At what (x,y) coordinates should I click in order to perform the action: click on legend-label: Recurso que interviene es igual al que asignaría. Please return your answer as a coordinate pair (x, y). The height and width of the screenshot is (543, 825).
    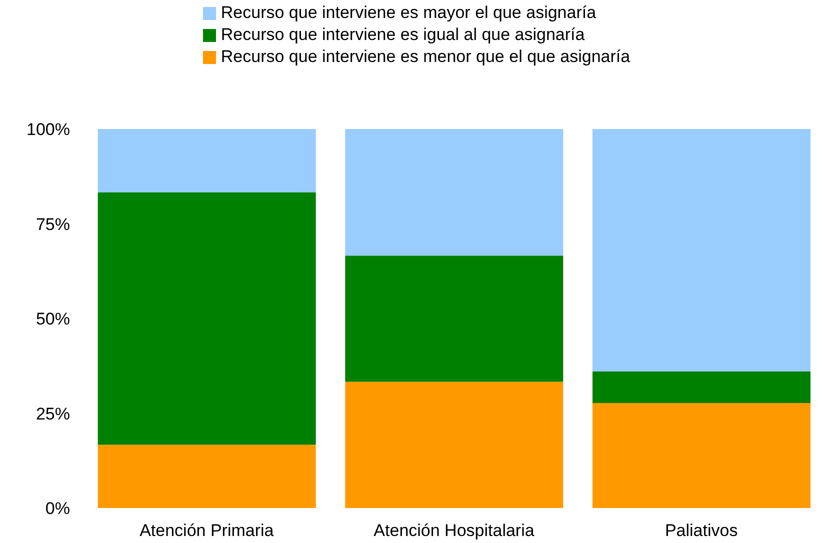
    Looking at the image, I should click on (403, 35).